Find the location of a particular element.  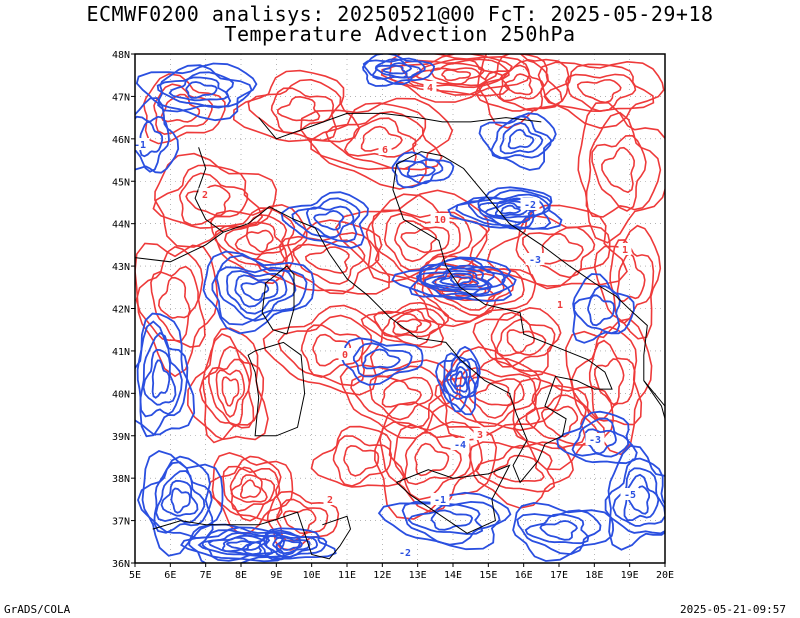

contour-label: 2 is located at coordinates (205, 195).